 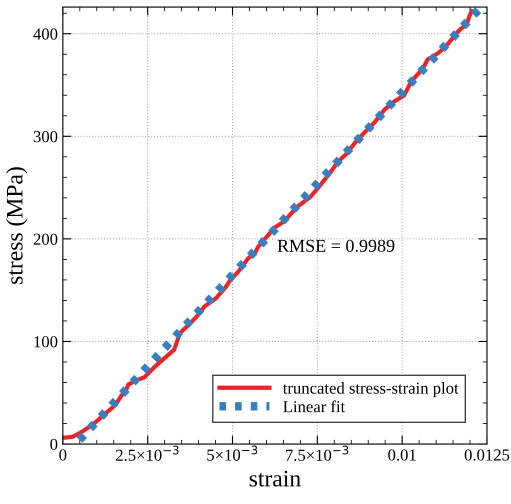 What do you see at coordinates (17, 225) in the screenshot?
I see `y-axis-title: stress (MPa)` at bounding box center [17, 225].